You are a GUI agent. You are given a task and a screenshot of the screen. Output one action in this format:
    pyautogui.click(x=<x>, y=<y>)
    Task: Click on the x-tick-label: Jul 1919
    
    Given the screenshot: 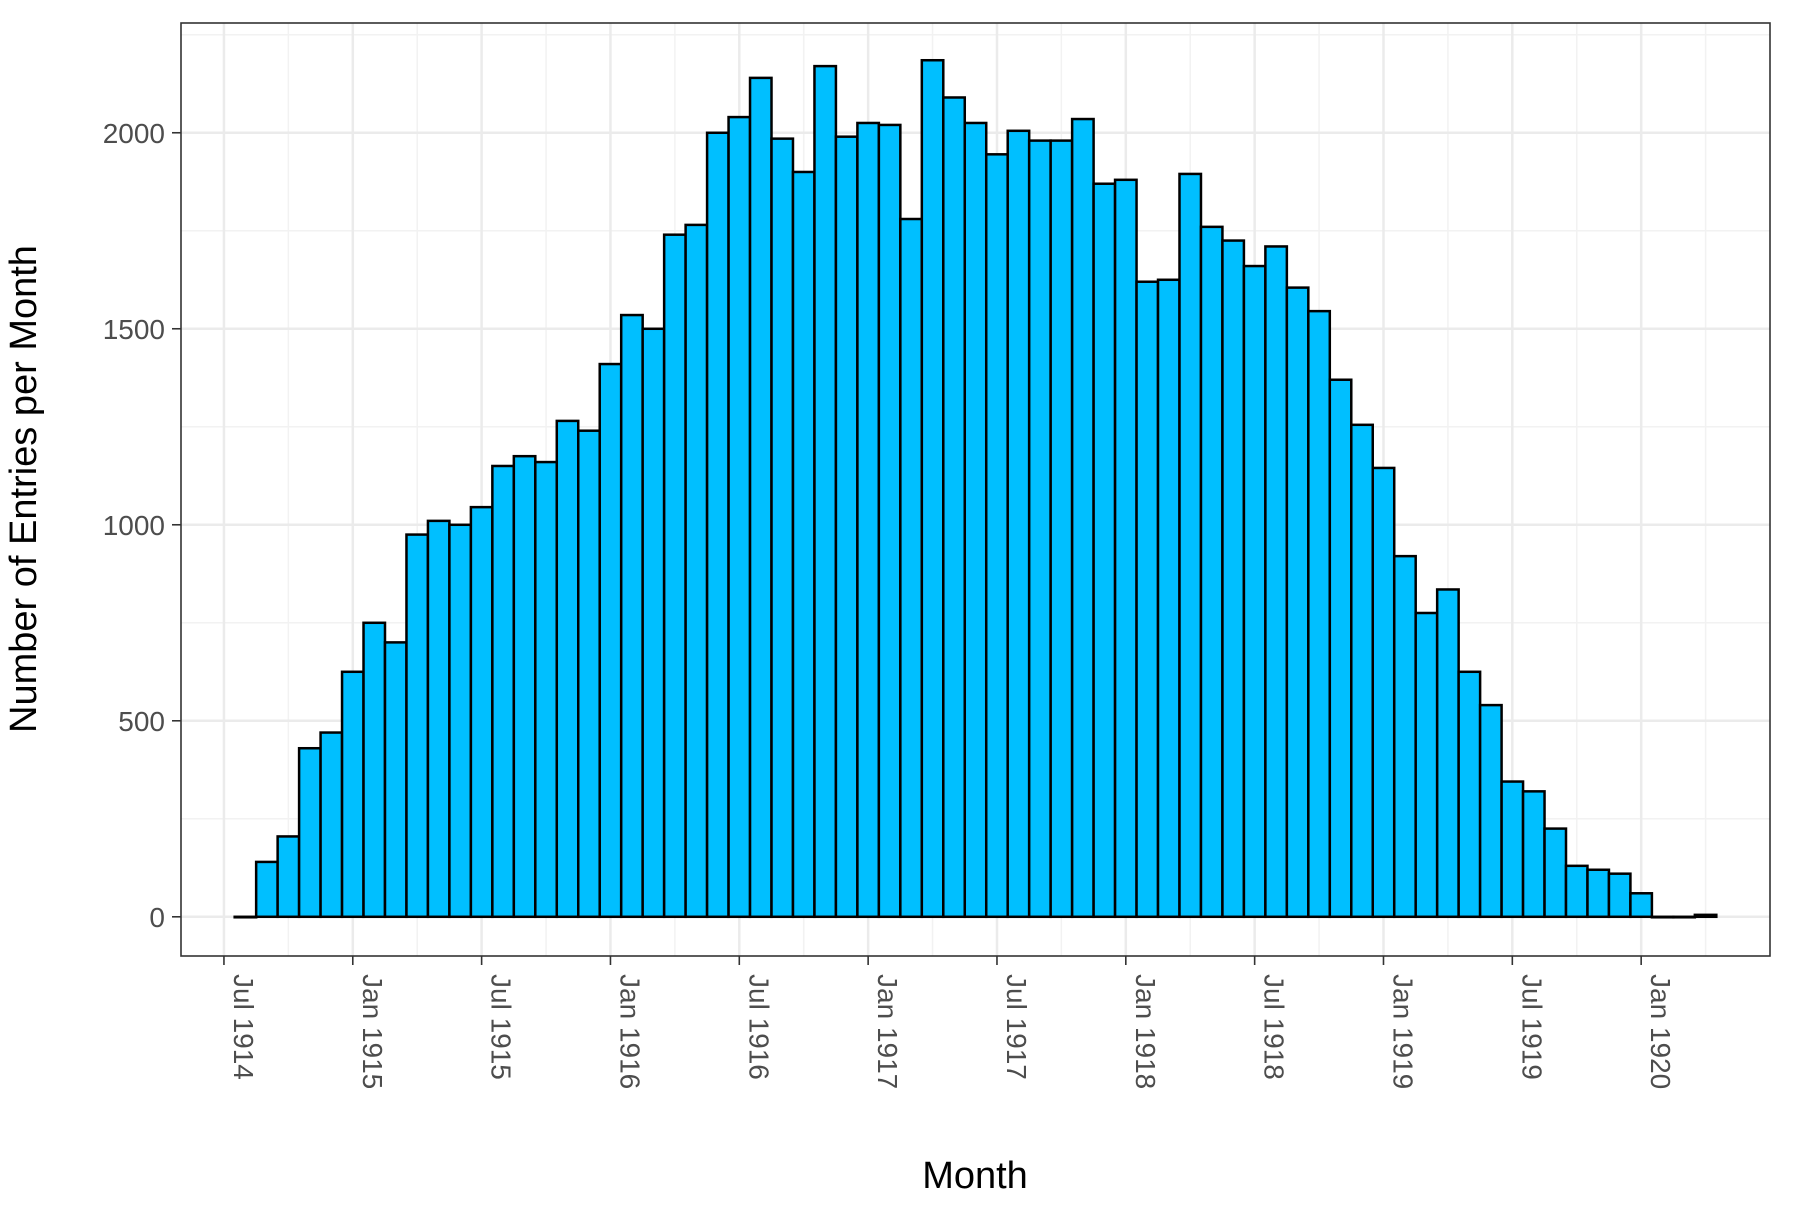 What is the action you would take?
    pyautogui.click(x=1531, y=1027)
    